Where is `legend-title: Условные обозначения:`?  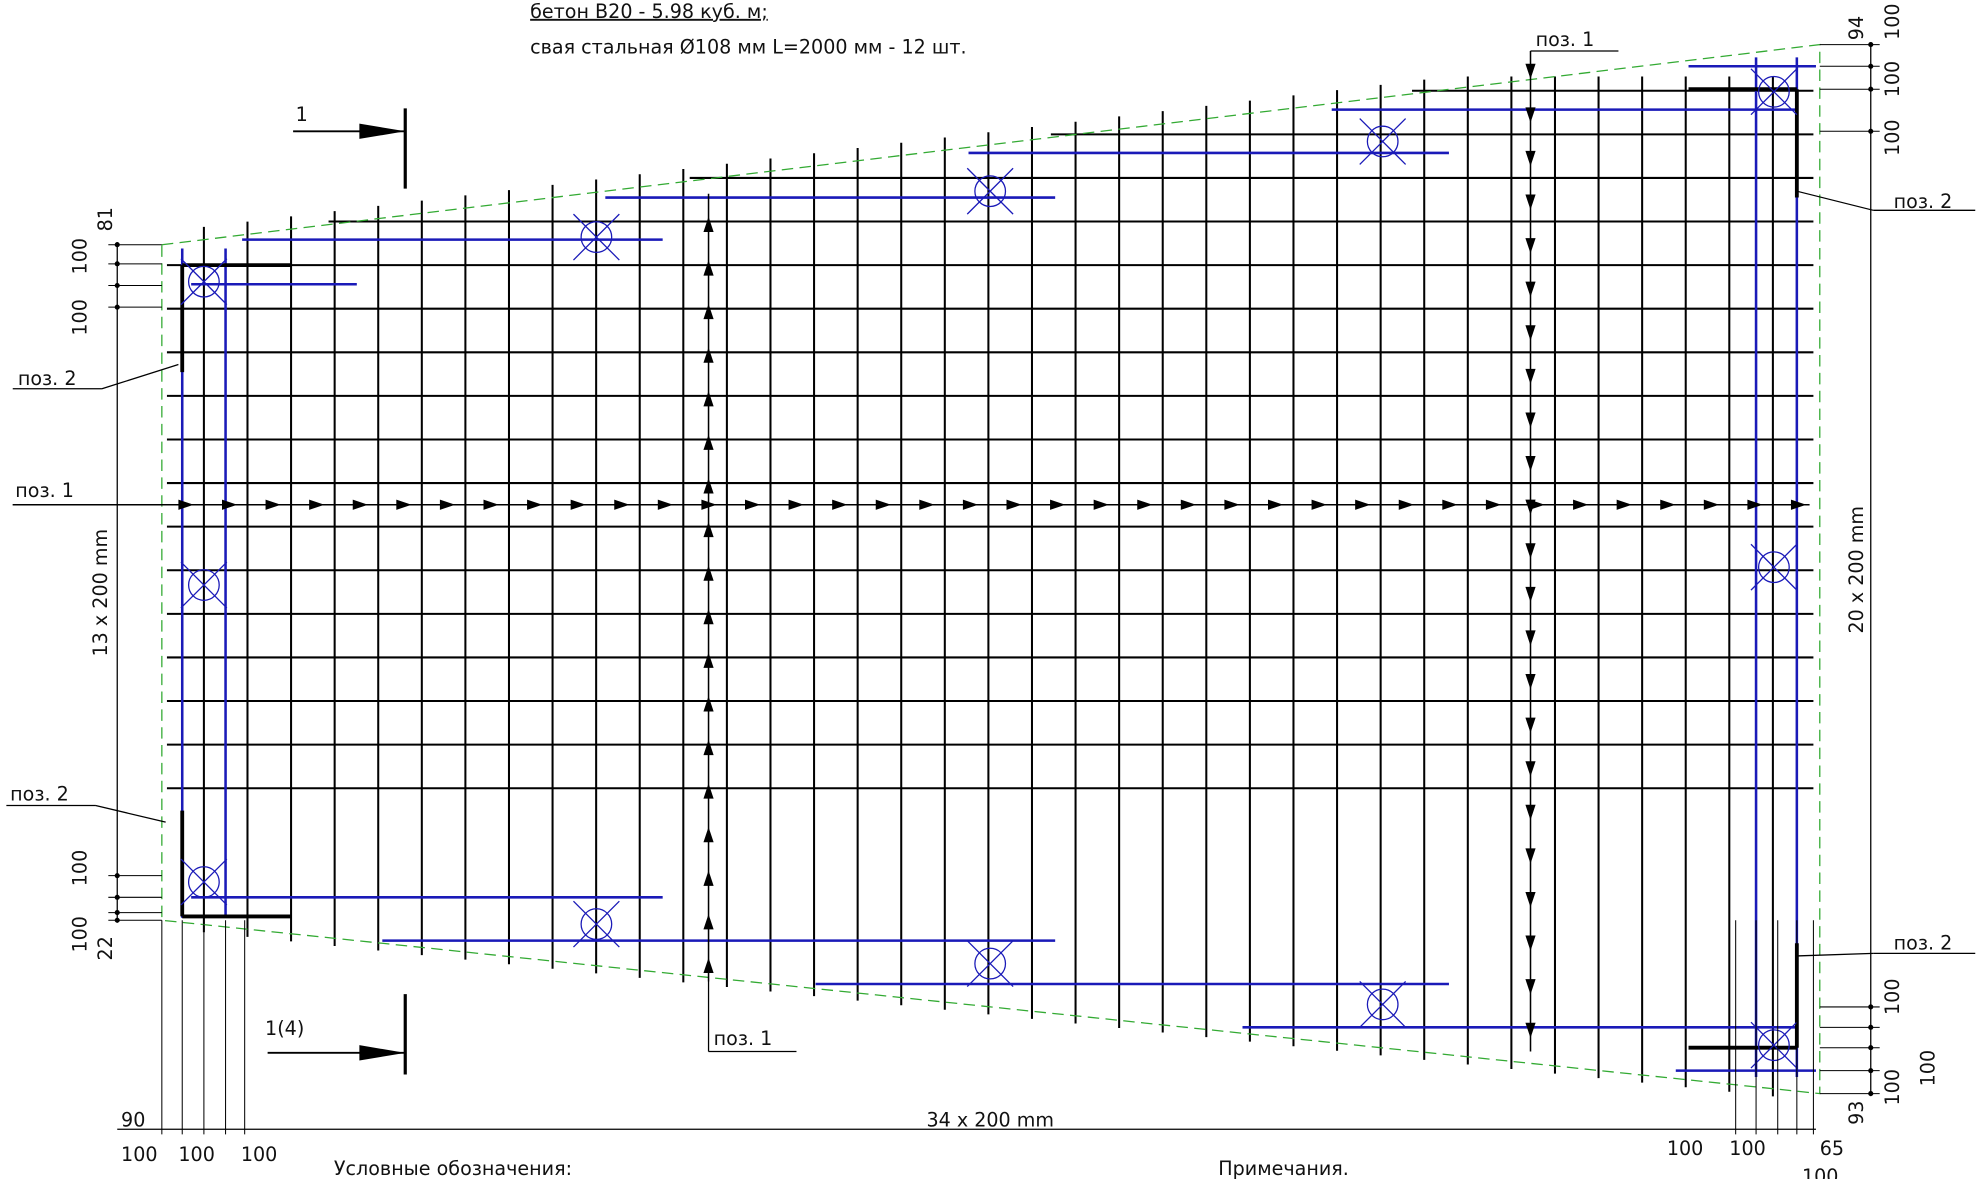
legend-title: Условные обозначения: is located at coordinates (453, 1168).